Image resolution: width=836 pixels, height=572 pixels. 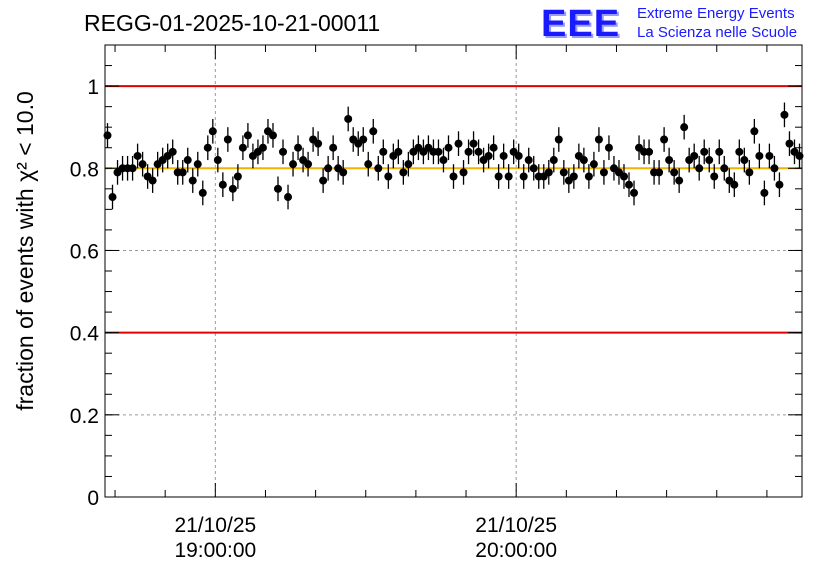 What do you see at coordinates (215, 525) in the screenshot?
I see `x-tick-date-label: 21/10/25` at bounding box center [215, 525].